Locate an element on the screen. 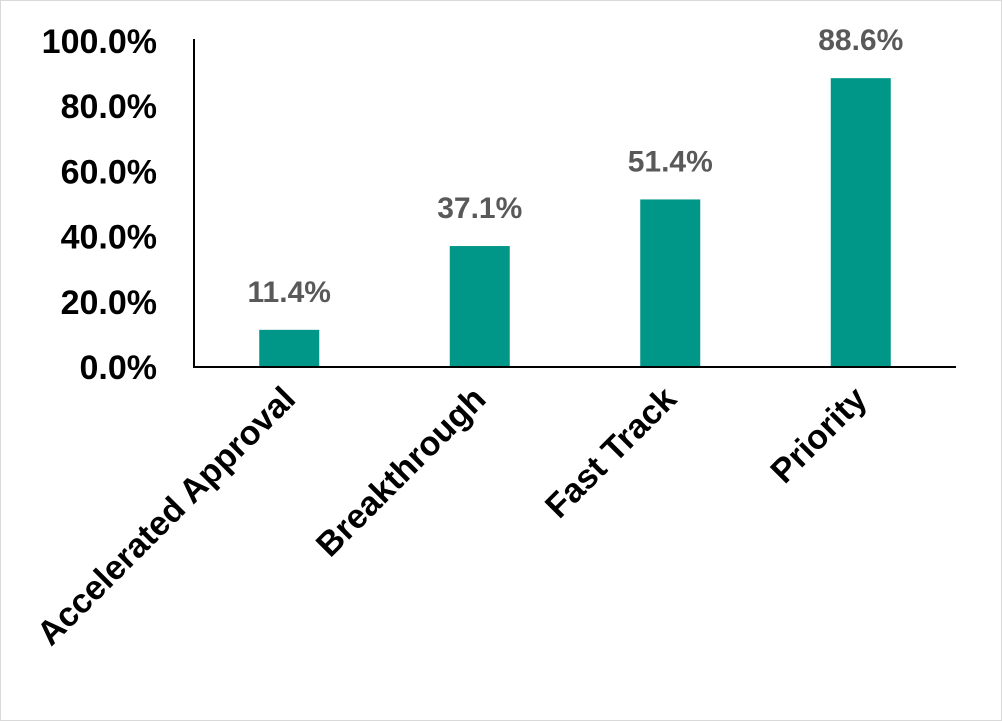 The width and height of the screenshot is (1002, 721). y-tick-label: 40.0% is located at coordinates (109, 238).